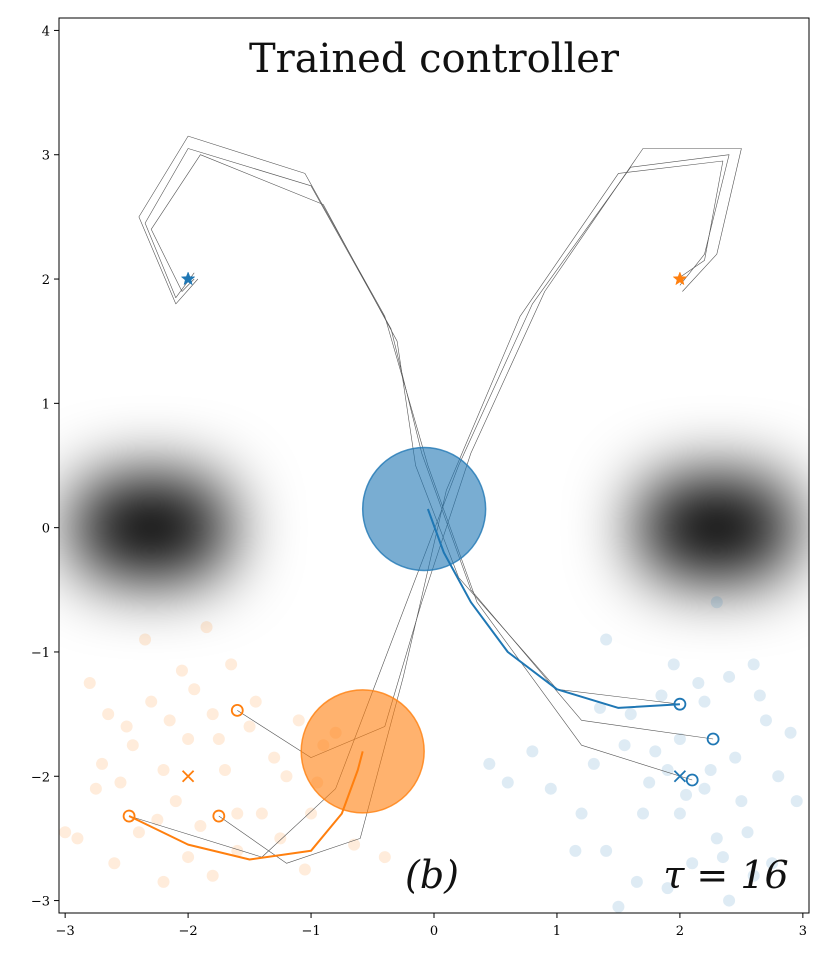 This screenshot has height=969, width=830. What do you see at coordinates (151, 527) in the screenshot?
I see `left-obstacle` at bounding box center [151, 527].